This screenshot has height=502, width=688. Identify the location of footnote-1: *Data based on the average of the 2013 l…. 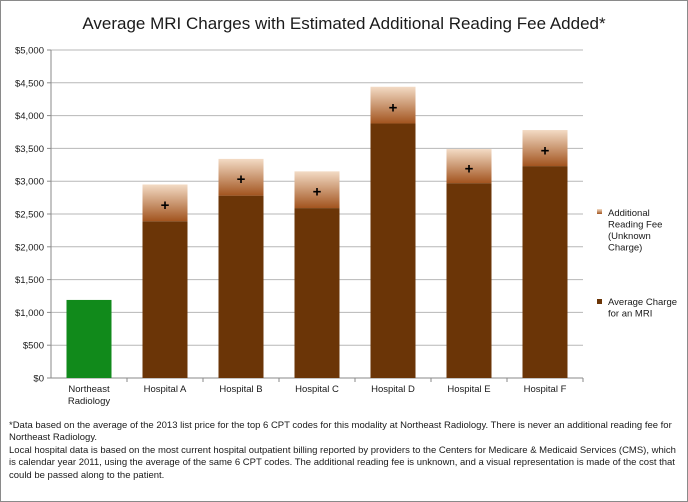
(340, 432).